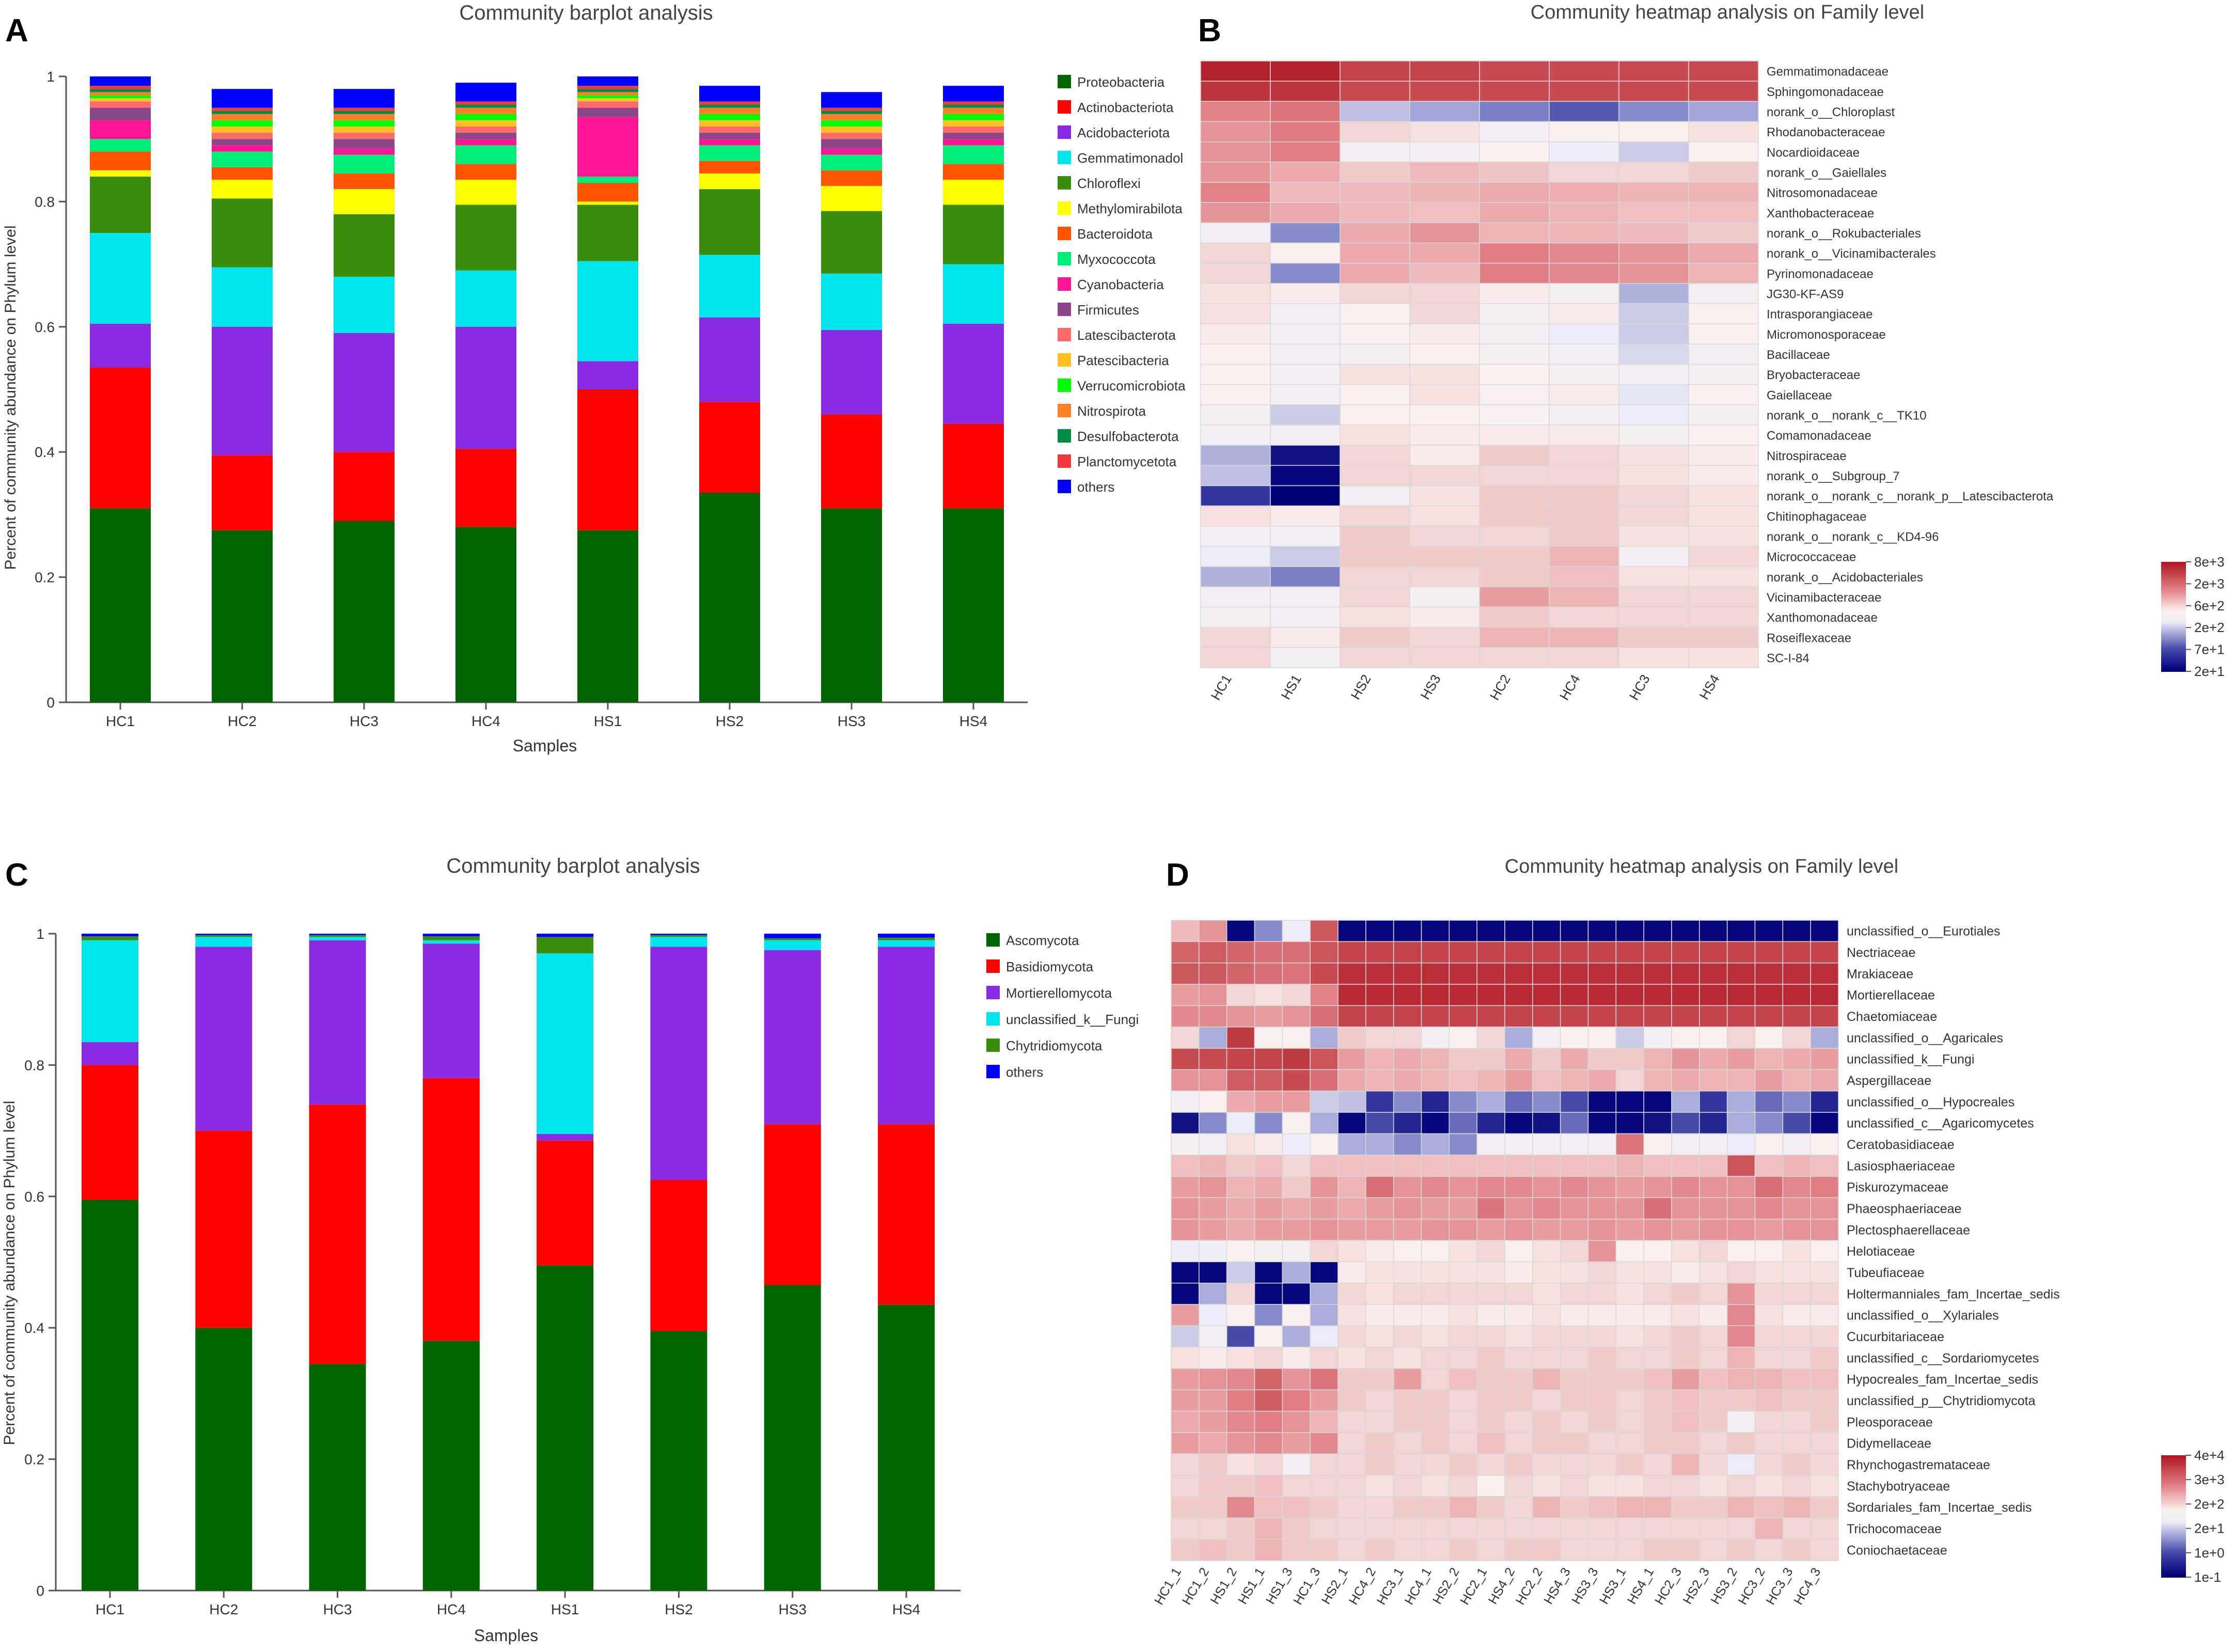 This screenshot has width=2235, height=1652. I want to click on legend-label: Gemmatimonadol, so click(1130, 158).